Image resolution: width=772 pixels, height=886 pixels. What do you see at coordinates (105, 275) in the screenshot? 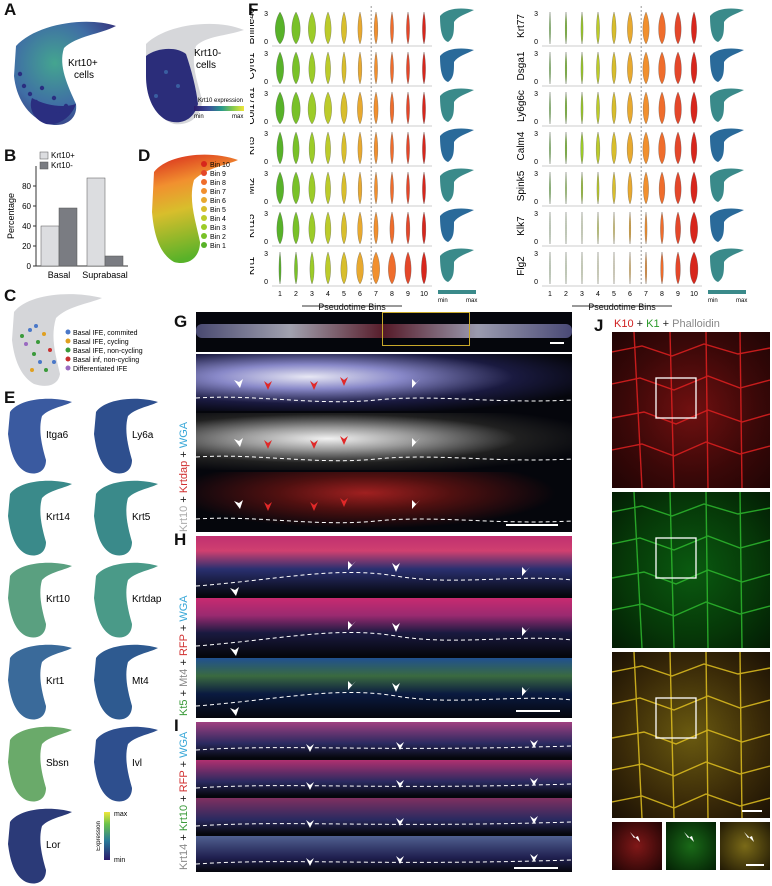
I see `x-tick-label: Suprabasal` at bounding box center [105, 275].